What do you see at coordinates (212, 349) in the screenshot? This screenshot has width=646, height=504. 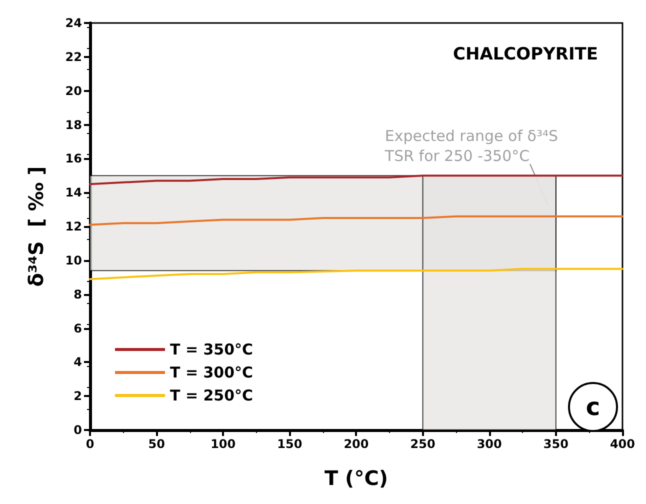 I see `legend-label: T = 350°C` at bounding box center [212, 349].